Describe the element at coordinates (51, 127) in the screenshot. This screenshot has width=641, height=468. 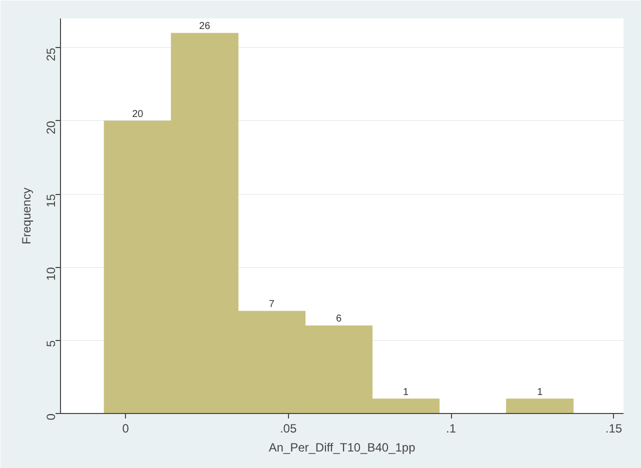
I see `y-tick-label: 20` at that location.